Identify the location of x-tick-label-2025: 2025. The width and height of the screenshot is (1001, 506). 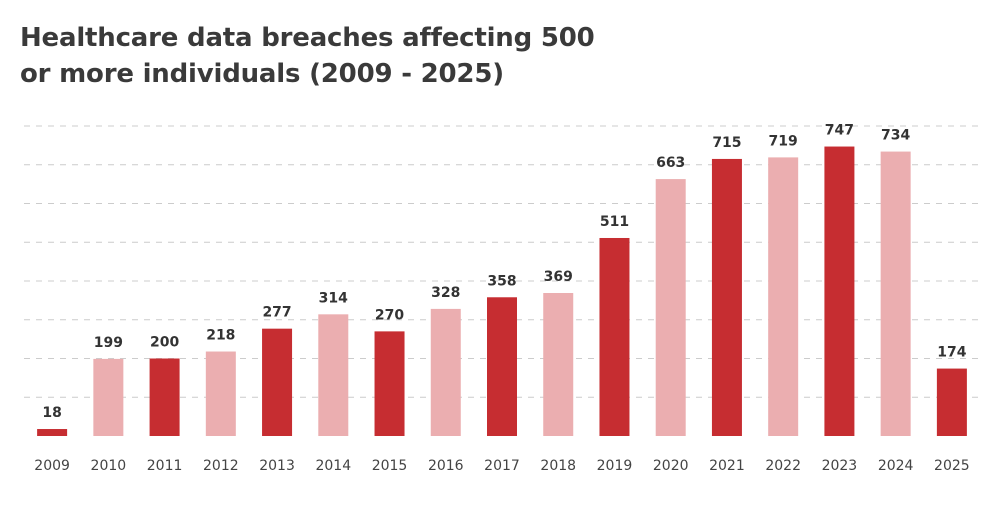
(952, 466).